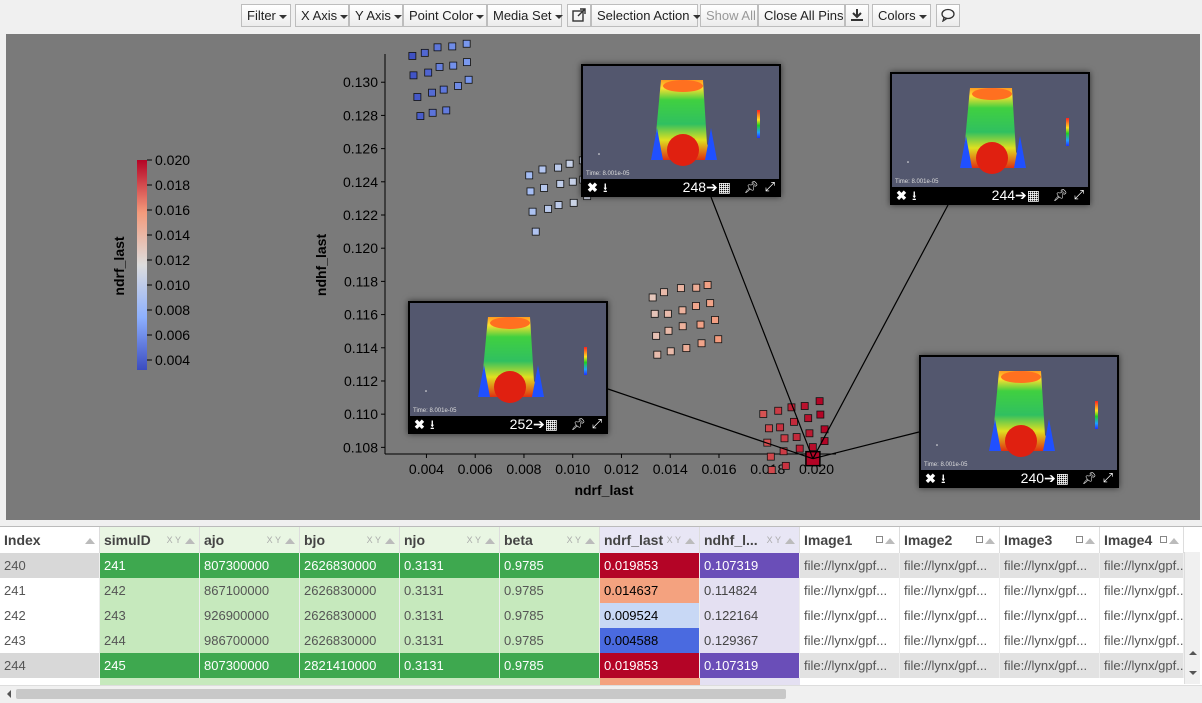 The height and width of the screenshot is (703, 1202). I want to click on image-pin: Time: 8.001e-05 ✖ ⭳ 248➔▦ 📌︎ ⤢, so click(681, 130).